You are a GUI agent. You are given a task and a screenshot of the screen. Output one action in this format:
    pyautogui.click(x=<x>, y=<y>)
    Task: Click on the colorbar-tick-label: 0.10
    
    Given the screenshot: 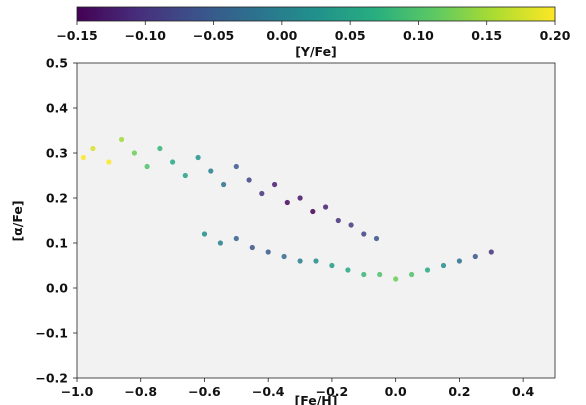 What is the action you would take?
    pyautogui.click(x=418, y=35)
    